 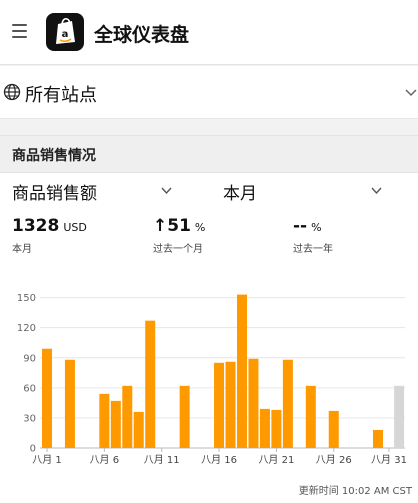 What do you see at coordinates (26, 328) in the screenshot?
I see `y-tick-label: 120` at bounding box center [26, 328].